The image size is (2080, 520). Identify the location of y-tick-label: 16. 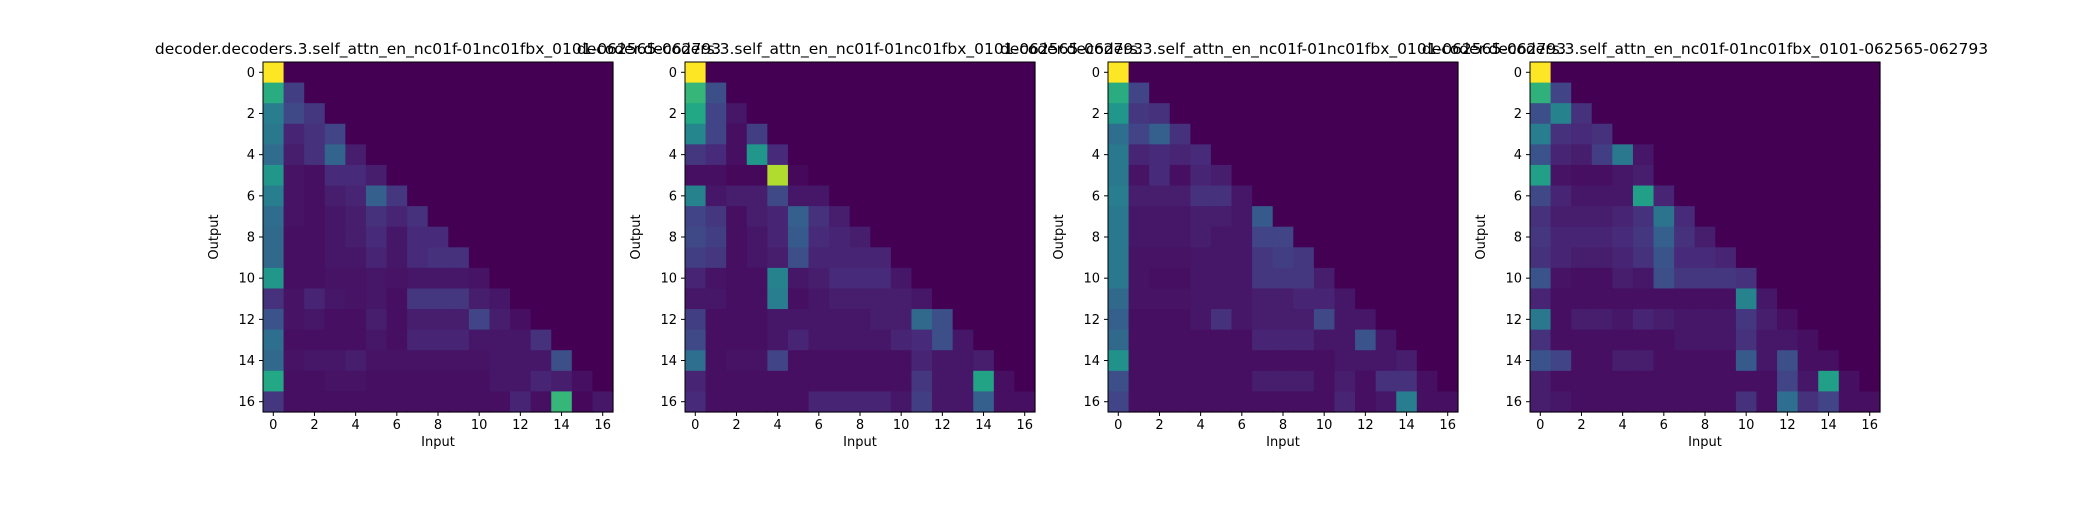
(1513, 402).